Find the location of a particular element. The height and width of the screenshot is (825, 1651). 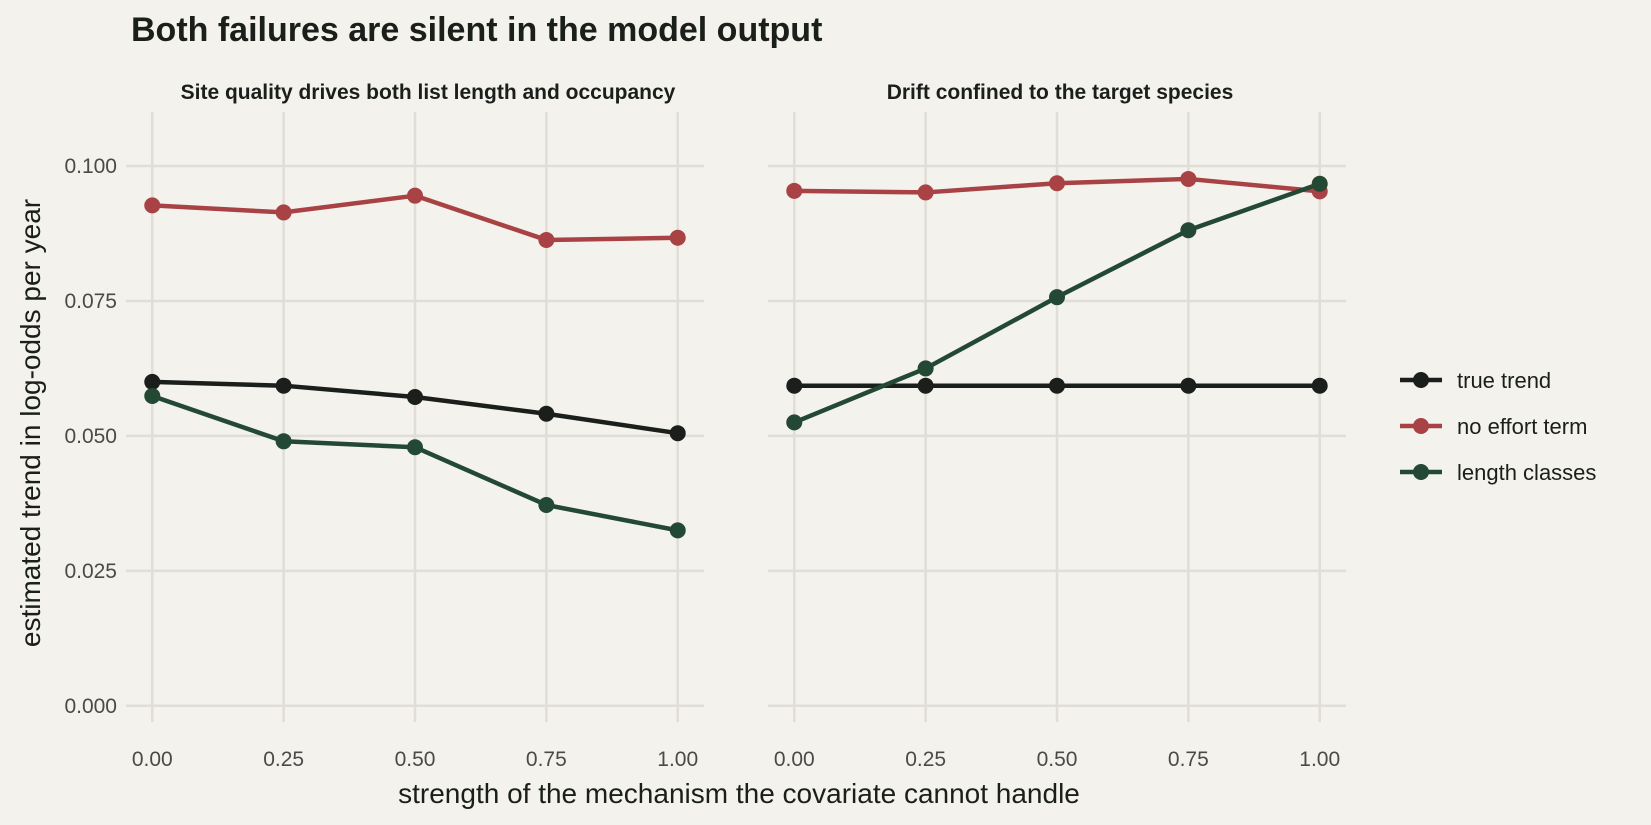

facet-title: Drift confined to the target species is located at coordinates (1060, 92).